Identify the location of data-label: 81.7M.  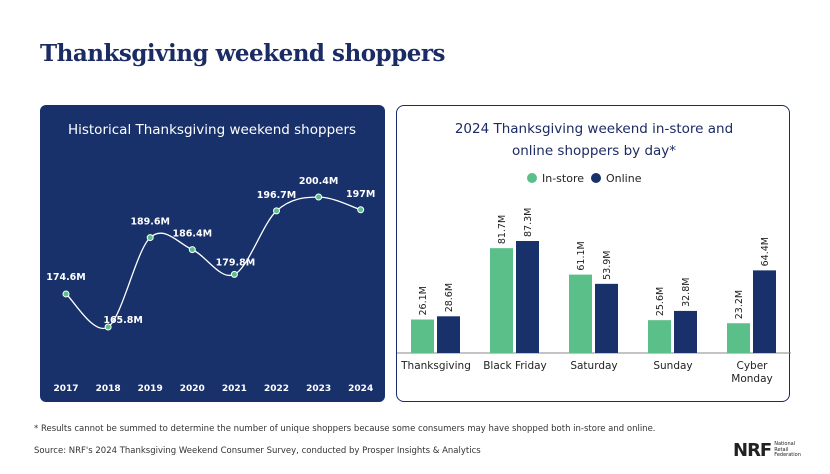
(502, 229).